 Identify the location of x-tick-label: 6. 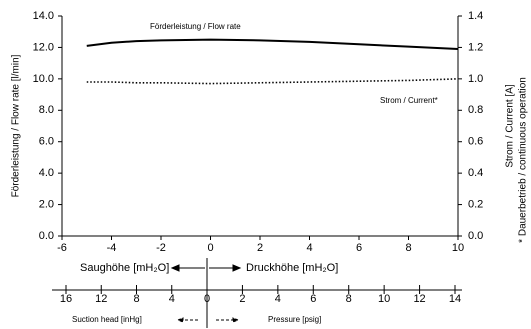
(359, 248).